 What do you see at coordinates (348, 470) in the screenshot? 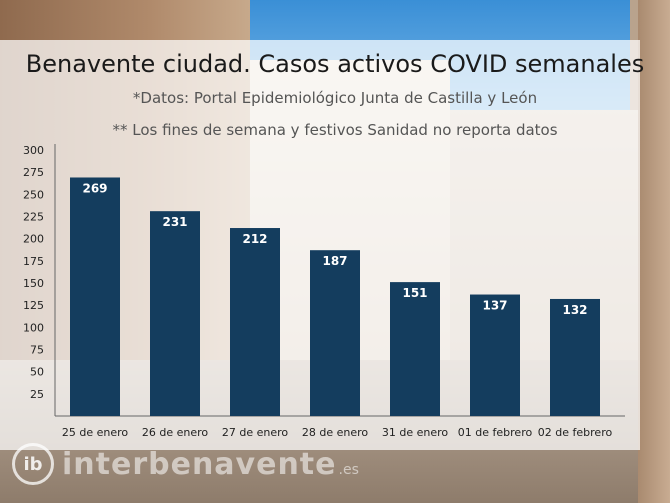
I see `logo-tld: .es` at bounding box center [348, 470].